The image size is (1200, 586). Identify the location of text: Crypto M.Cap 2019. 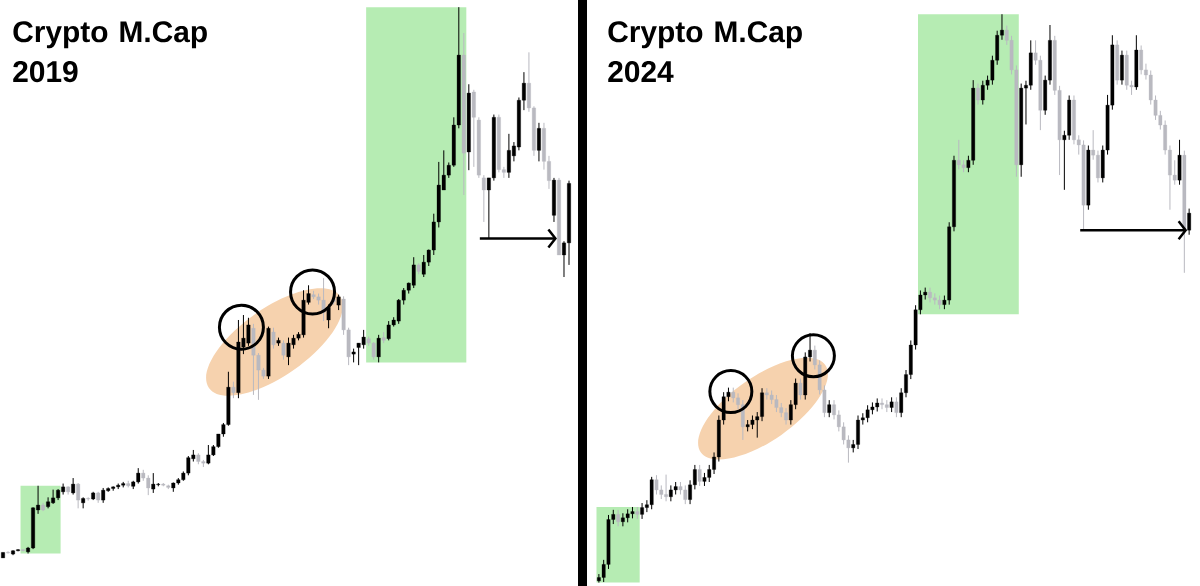
(110, 52).